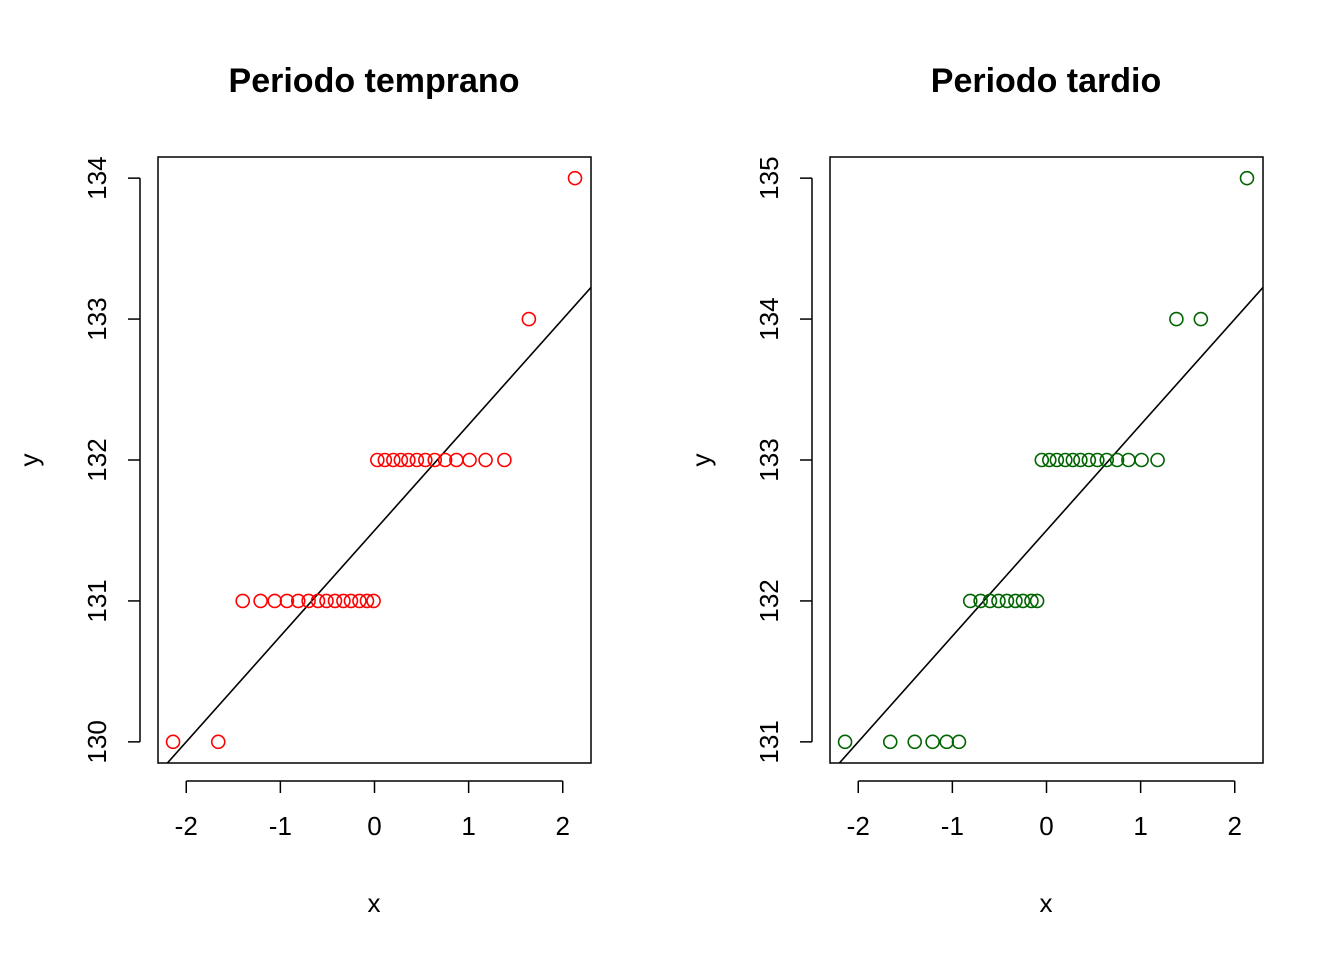 The image size is (1344, 960). What do you see at coordinates (1046, 81) in the screenshot?
I see `chart-title: Periodo tardio` at bounding box center [1046, 81].